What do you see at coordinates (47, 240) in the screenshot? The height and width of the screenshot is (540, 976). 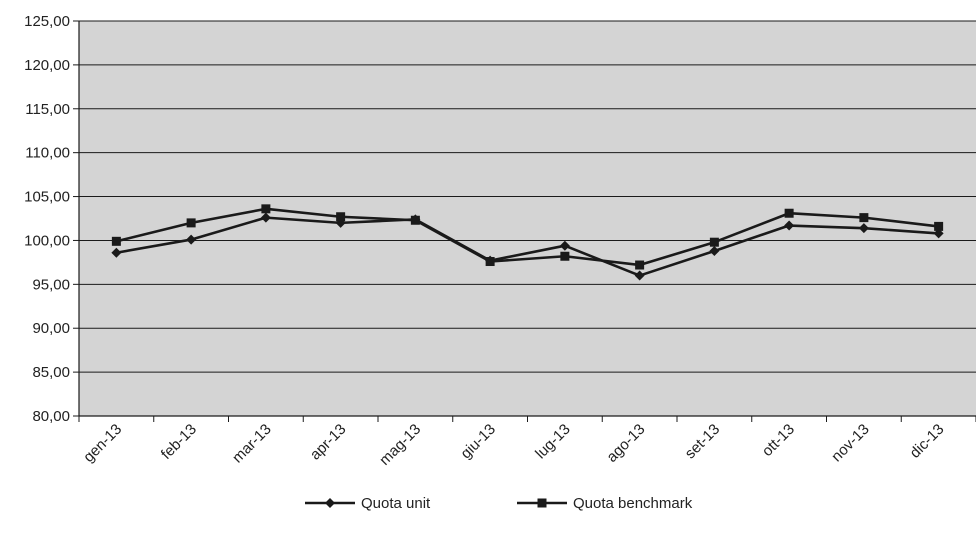 I see `y-tick-label: 100,00` at bounding box center [47, 240].